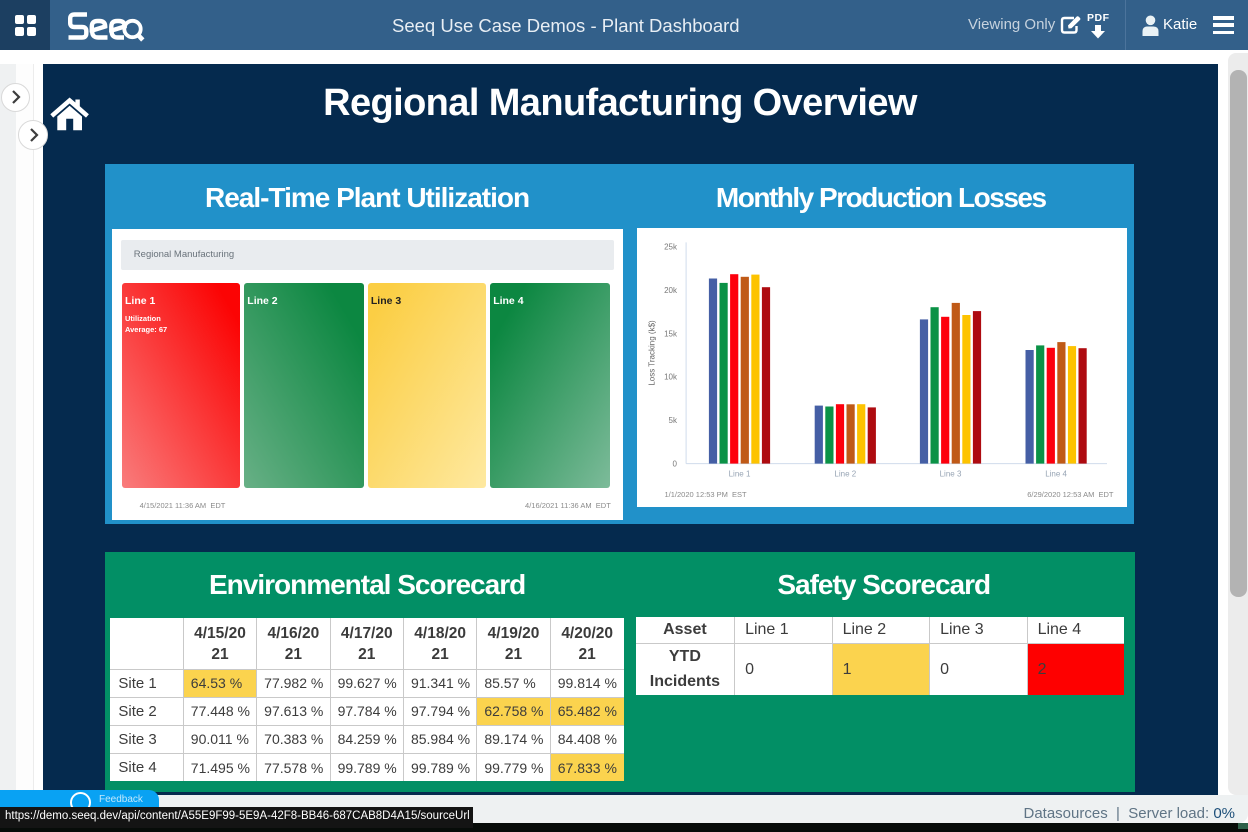  I want to click on svg-text: Line 1, so click(740, 474).